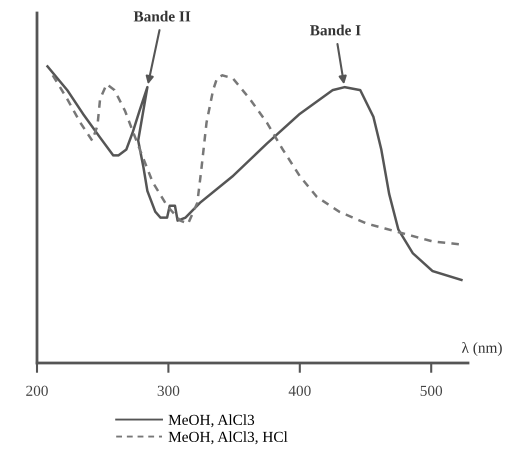  I want to click on x-tick-label: 400, so click(299, 391).